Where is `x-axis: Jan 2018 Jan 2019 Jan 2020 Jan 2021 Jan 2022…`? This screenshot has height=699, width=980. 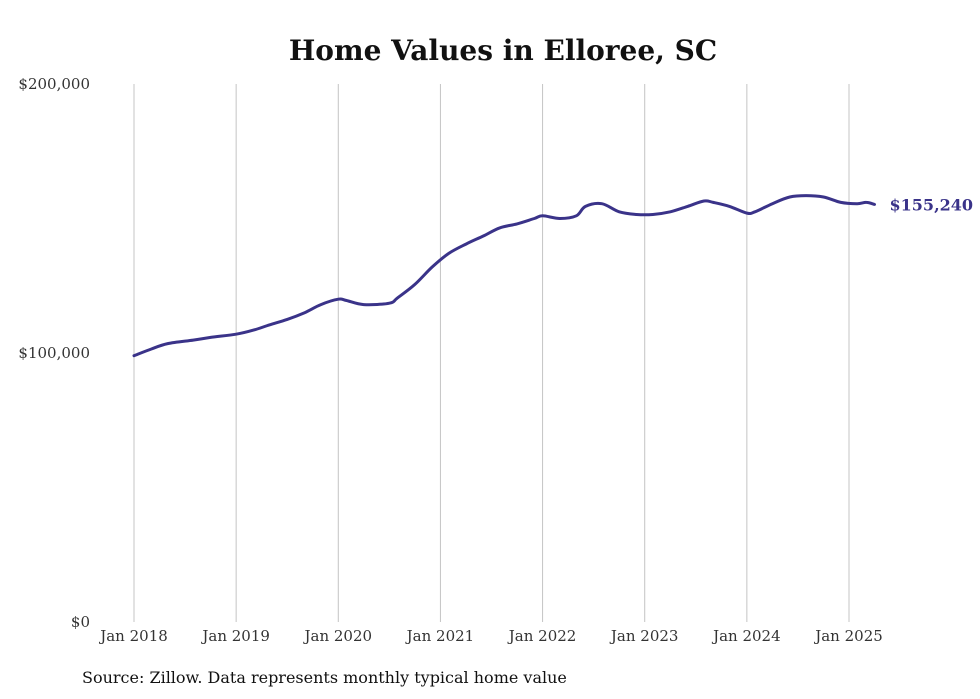 x-axis: Jan 2018 Jan 2019 Jan 2020 Jan 2021 Jan 2022… is located at coordinates (490, 636).